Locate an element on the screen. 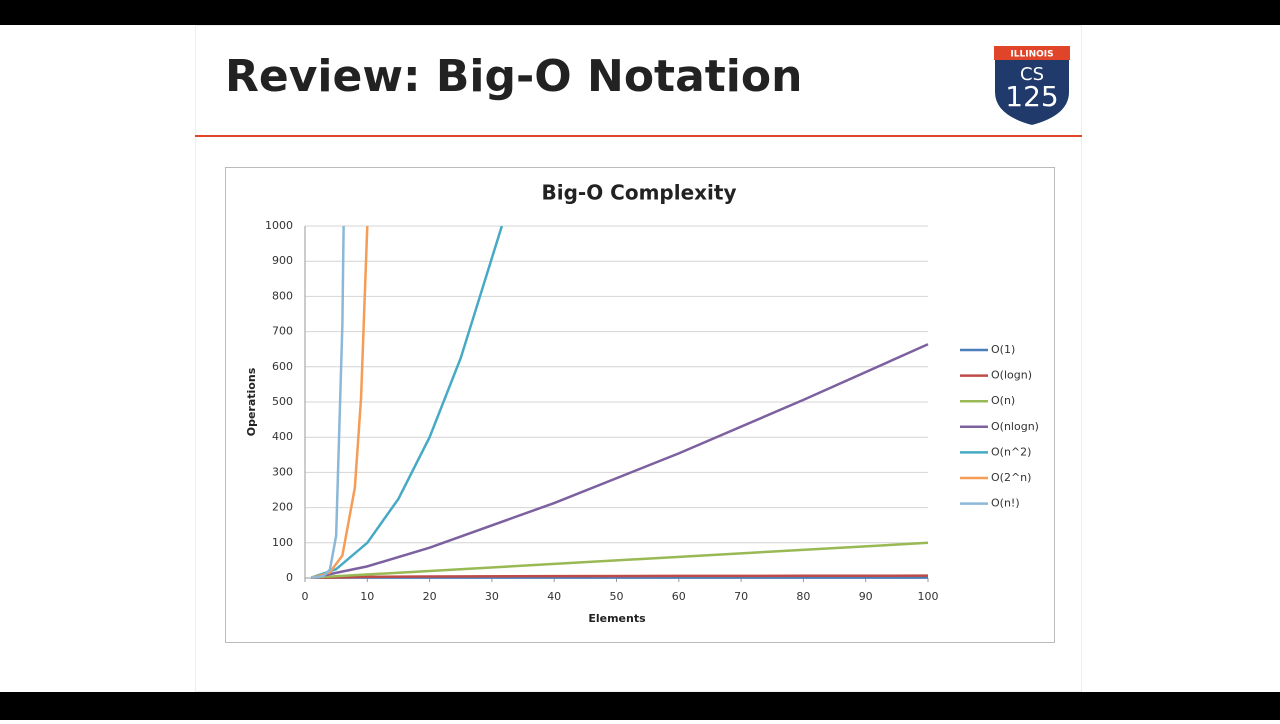 This screenshot has height=724, width=1280. legend-label: O(n!) is located at coordinates (1005, 503).